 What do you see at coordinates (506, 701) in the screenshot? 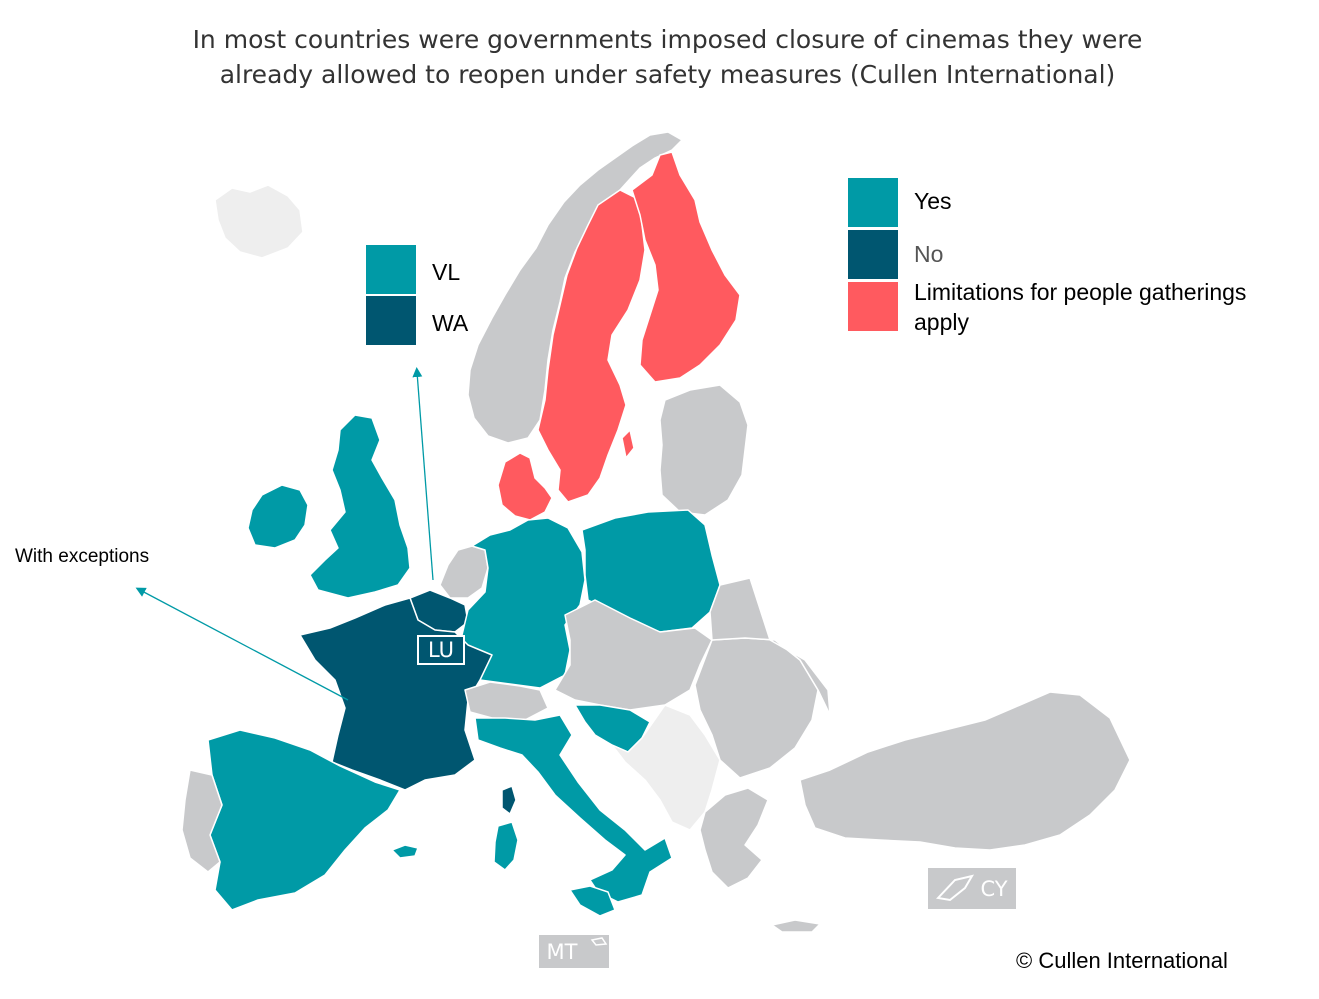
I see `country-switzerland` at bounding box center [506, 701].